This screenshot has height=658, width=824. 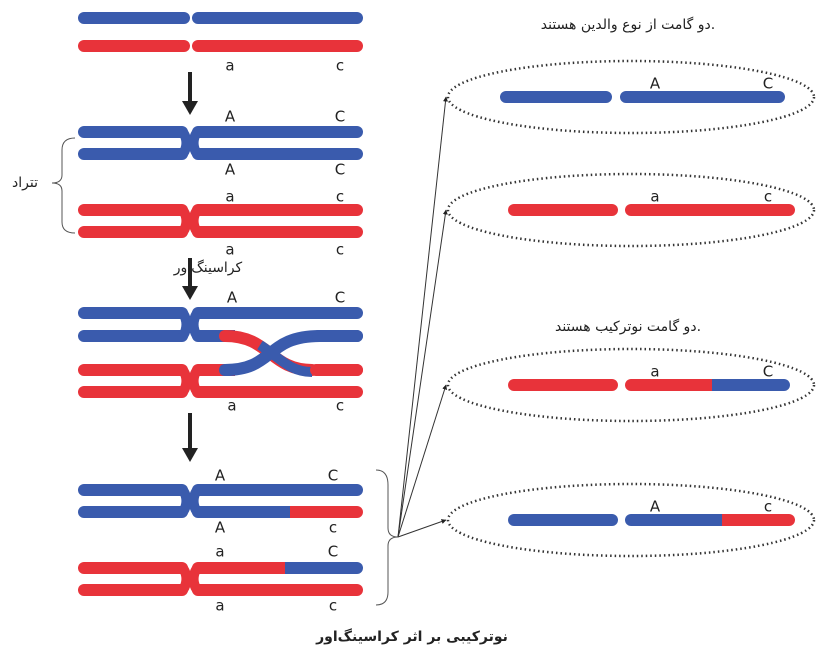 I want to click on recombinant-heading: دو گامت نوترکیب هستند., so click(x=628, y=326).